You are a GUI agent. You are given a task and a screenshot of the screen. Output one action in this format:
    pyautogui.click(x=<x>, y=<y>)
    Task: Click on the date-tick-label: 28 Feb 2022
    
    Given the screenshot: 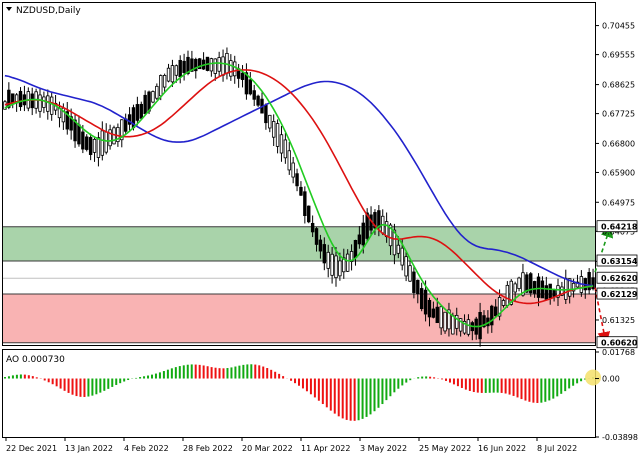 What is the action you would take?
    pyautogui.click(x=208, y=448)
    